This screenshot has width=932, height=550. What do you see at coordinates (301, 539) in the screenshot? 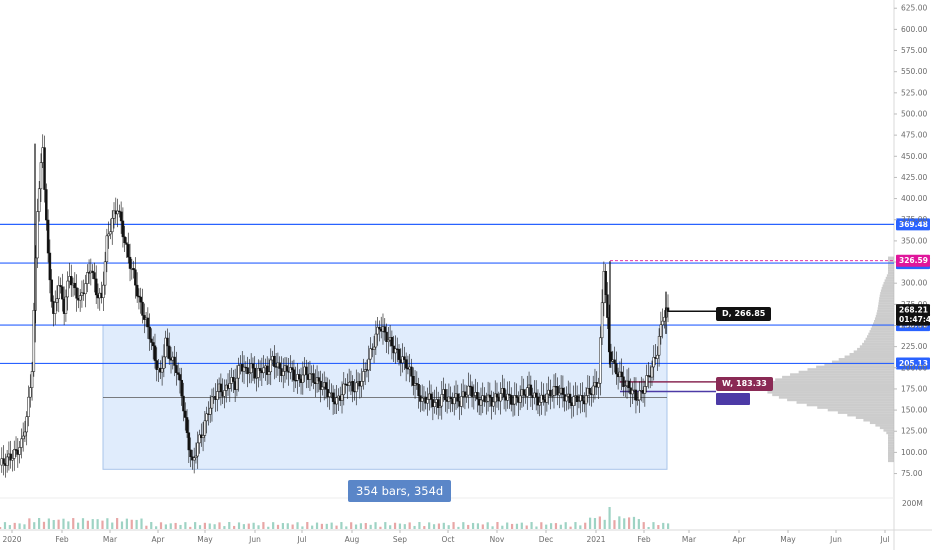
I see `time-tick-label: Jul` at bounding box center [301, 539].